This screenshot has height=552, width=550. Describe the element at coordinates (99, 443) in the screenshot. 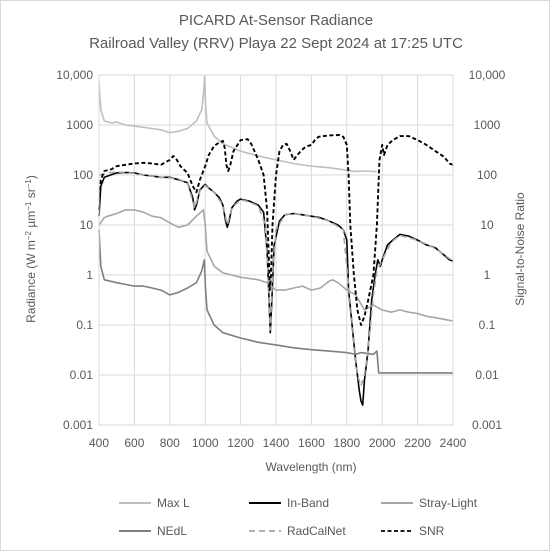

I see `x-tick-label: 400` at that location.